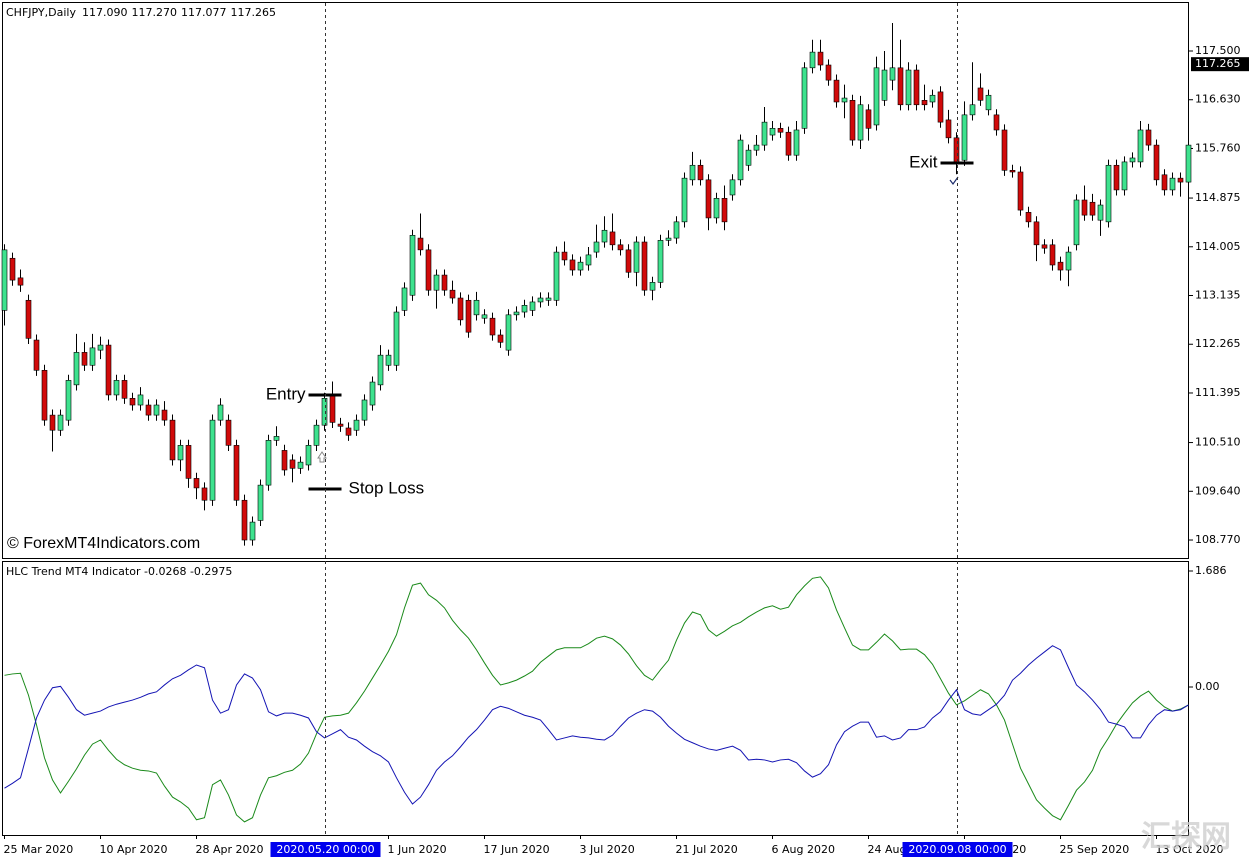 Image resolution: width=1253 pixels, height=862 pixels. Describe the element at coordinates (154, 12) in the screenshot. I see `quote: 117.270` at that location.